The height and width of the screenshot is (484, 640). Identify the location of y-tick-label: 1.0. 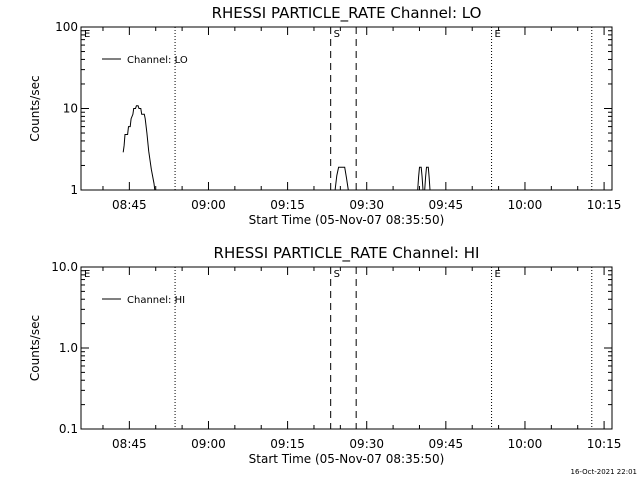
(68, 348).